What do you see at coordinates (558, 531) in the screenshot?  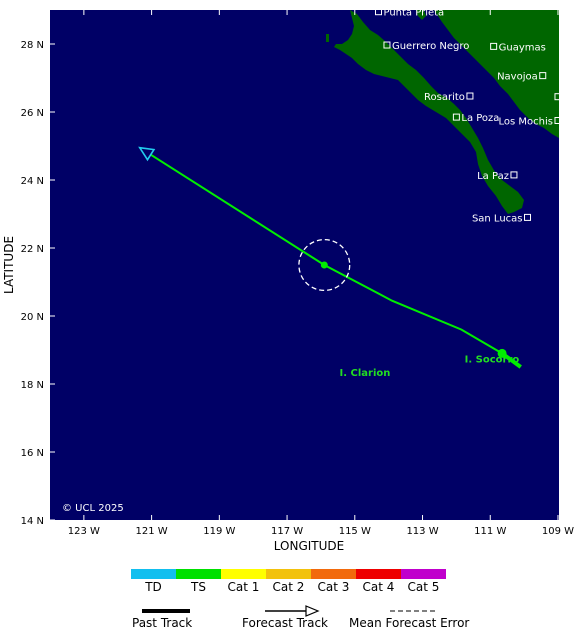 I see `x-tick-label: 109 W` at bounding box center [558, 531].